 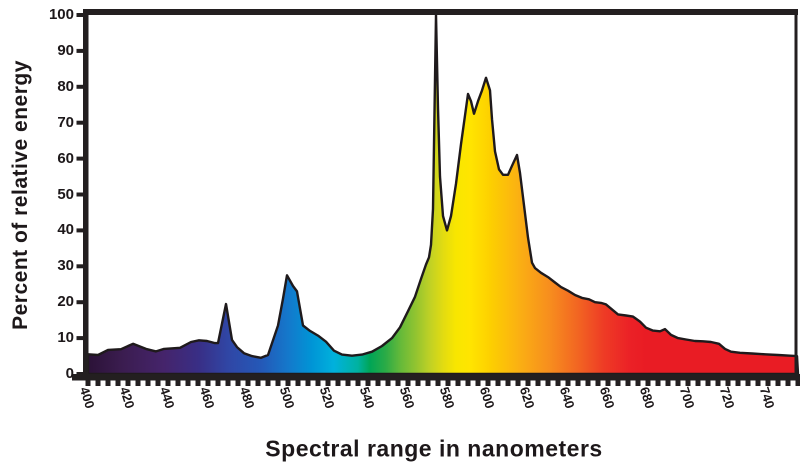 I want to click on y-tick-label: 40, so click(x=65, y=230).